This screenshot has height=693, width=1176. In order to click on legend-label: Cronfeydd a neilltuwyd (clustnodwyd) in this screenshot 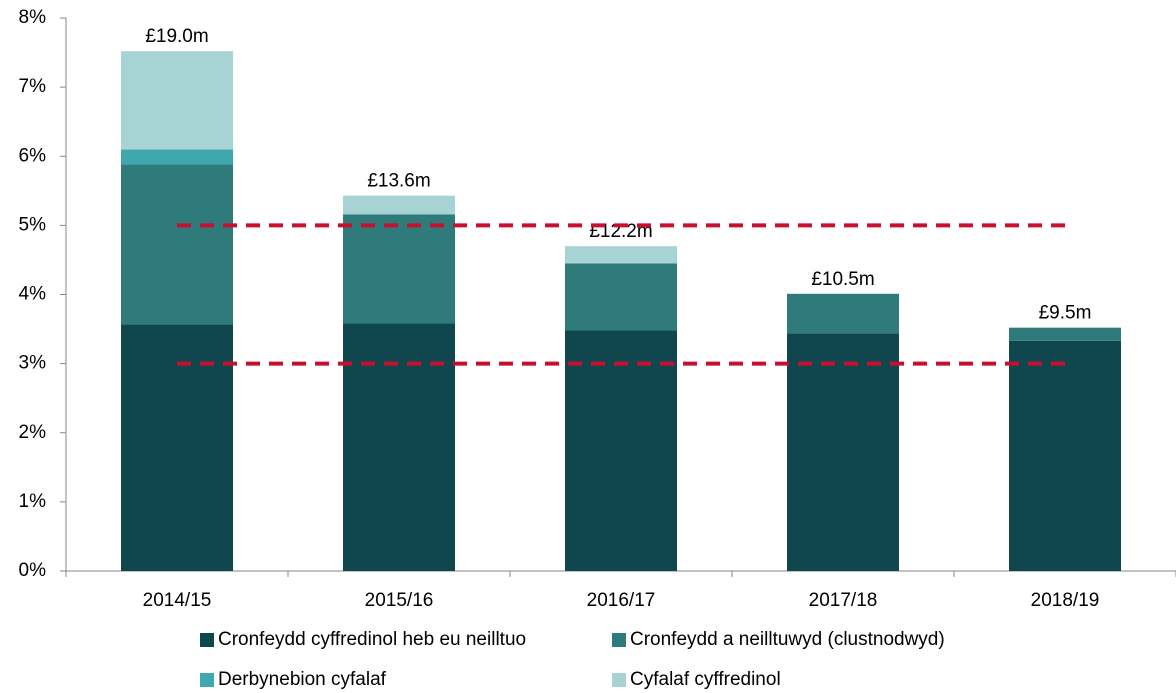, I will do `click(787, 639)`.